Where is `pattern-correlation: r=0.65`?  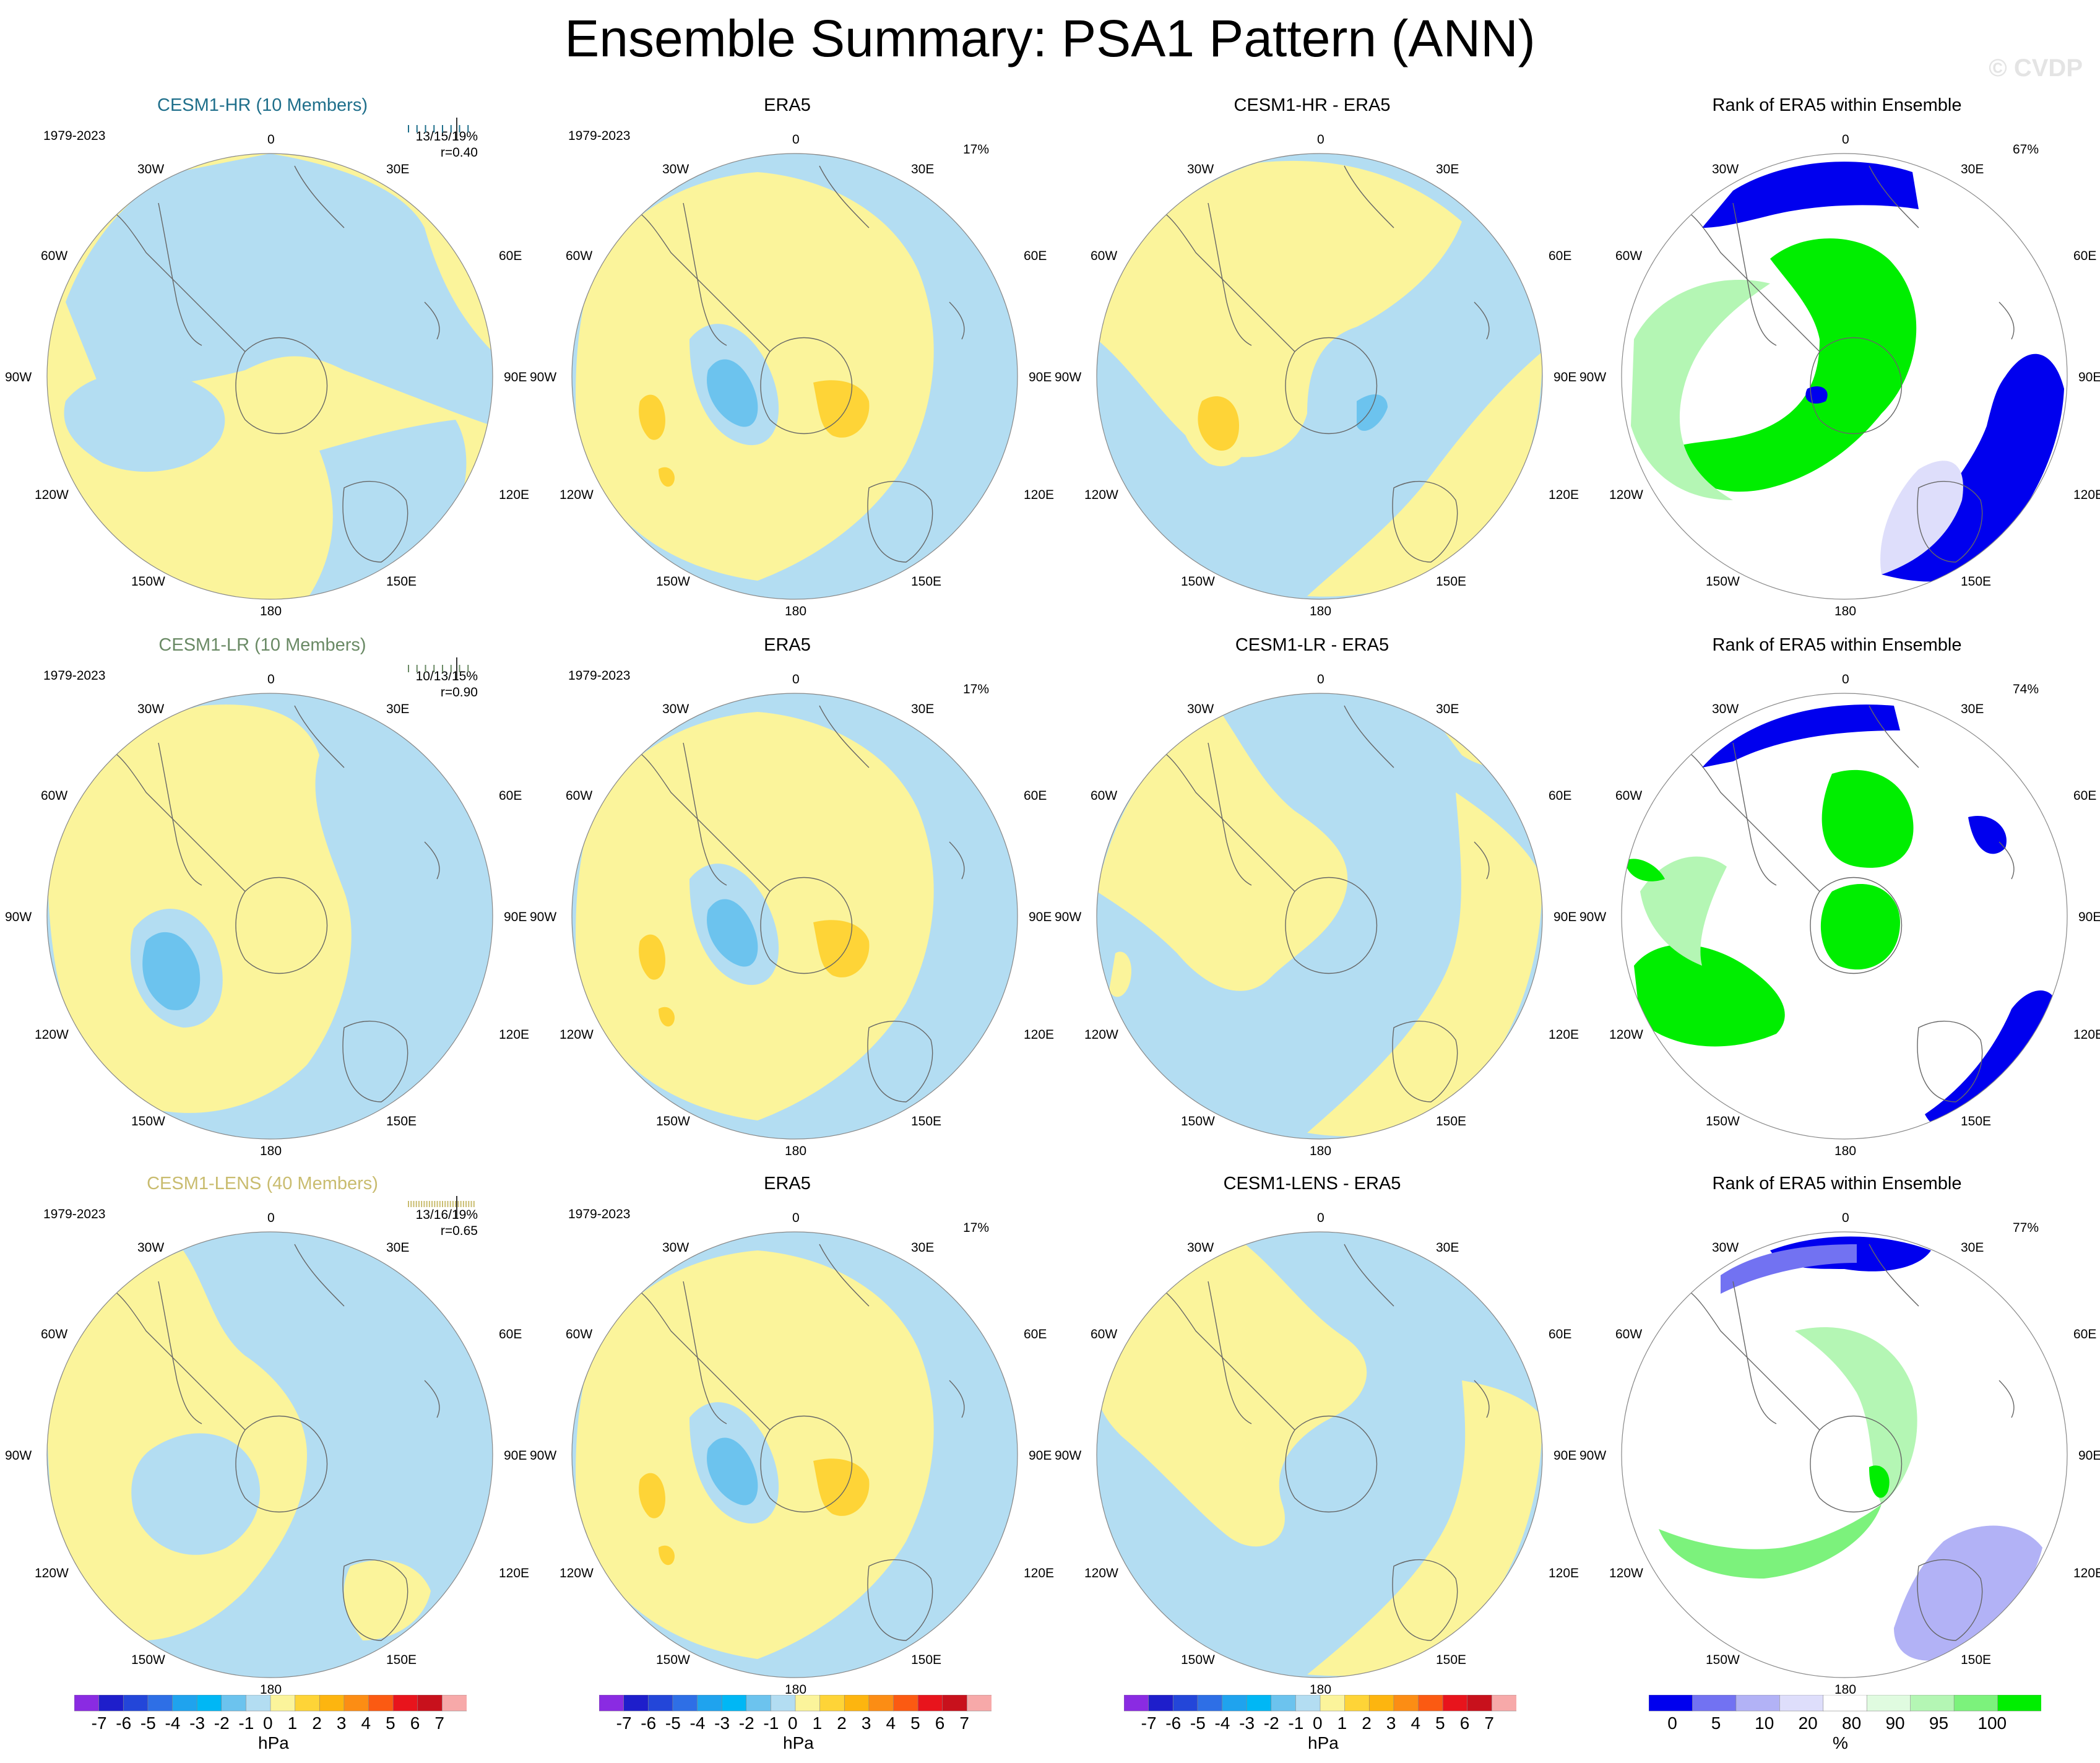 pattern-correlation: r=0.65 is located at coordinates (459, 1231).